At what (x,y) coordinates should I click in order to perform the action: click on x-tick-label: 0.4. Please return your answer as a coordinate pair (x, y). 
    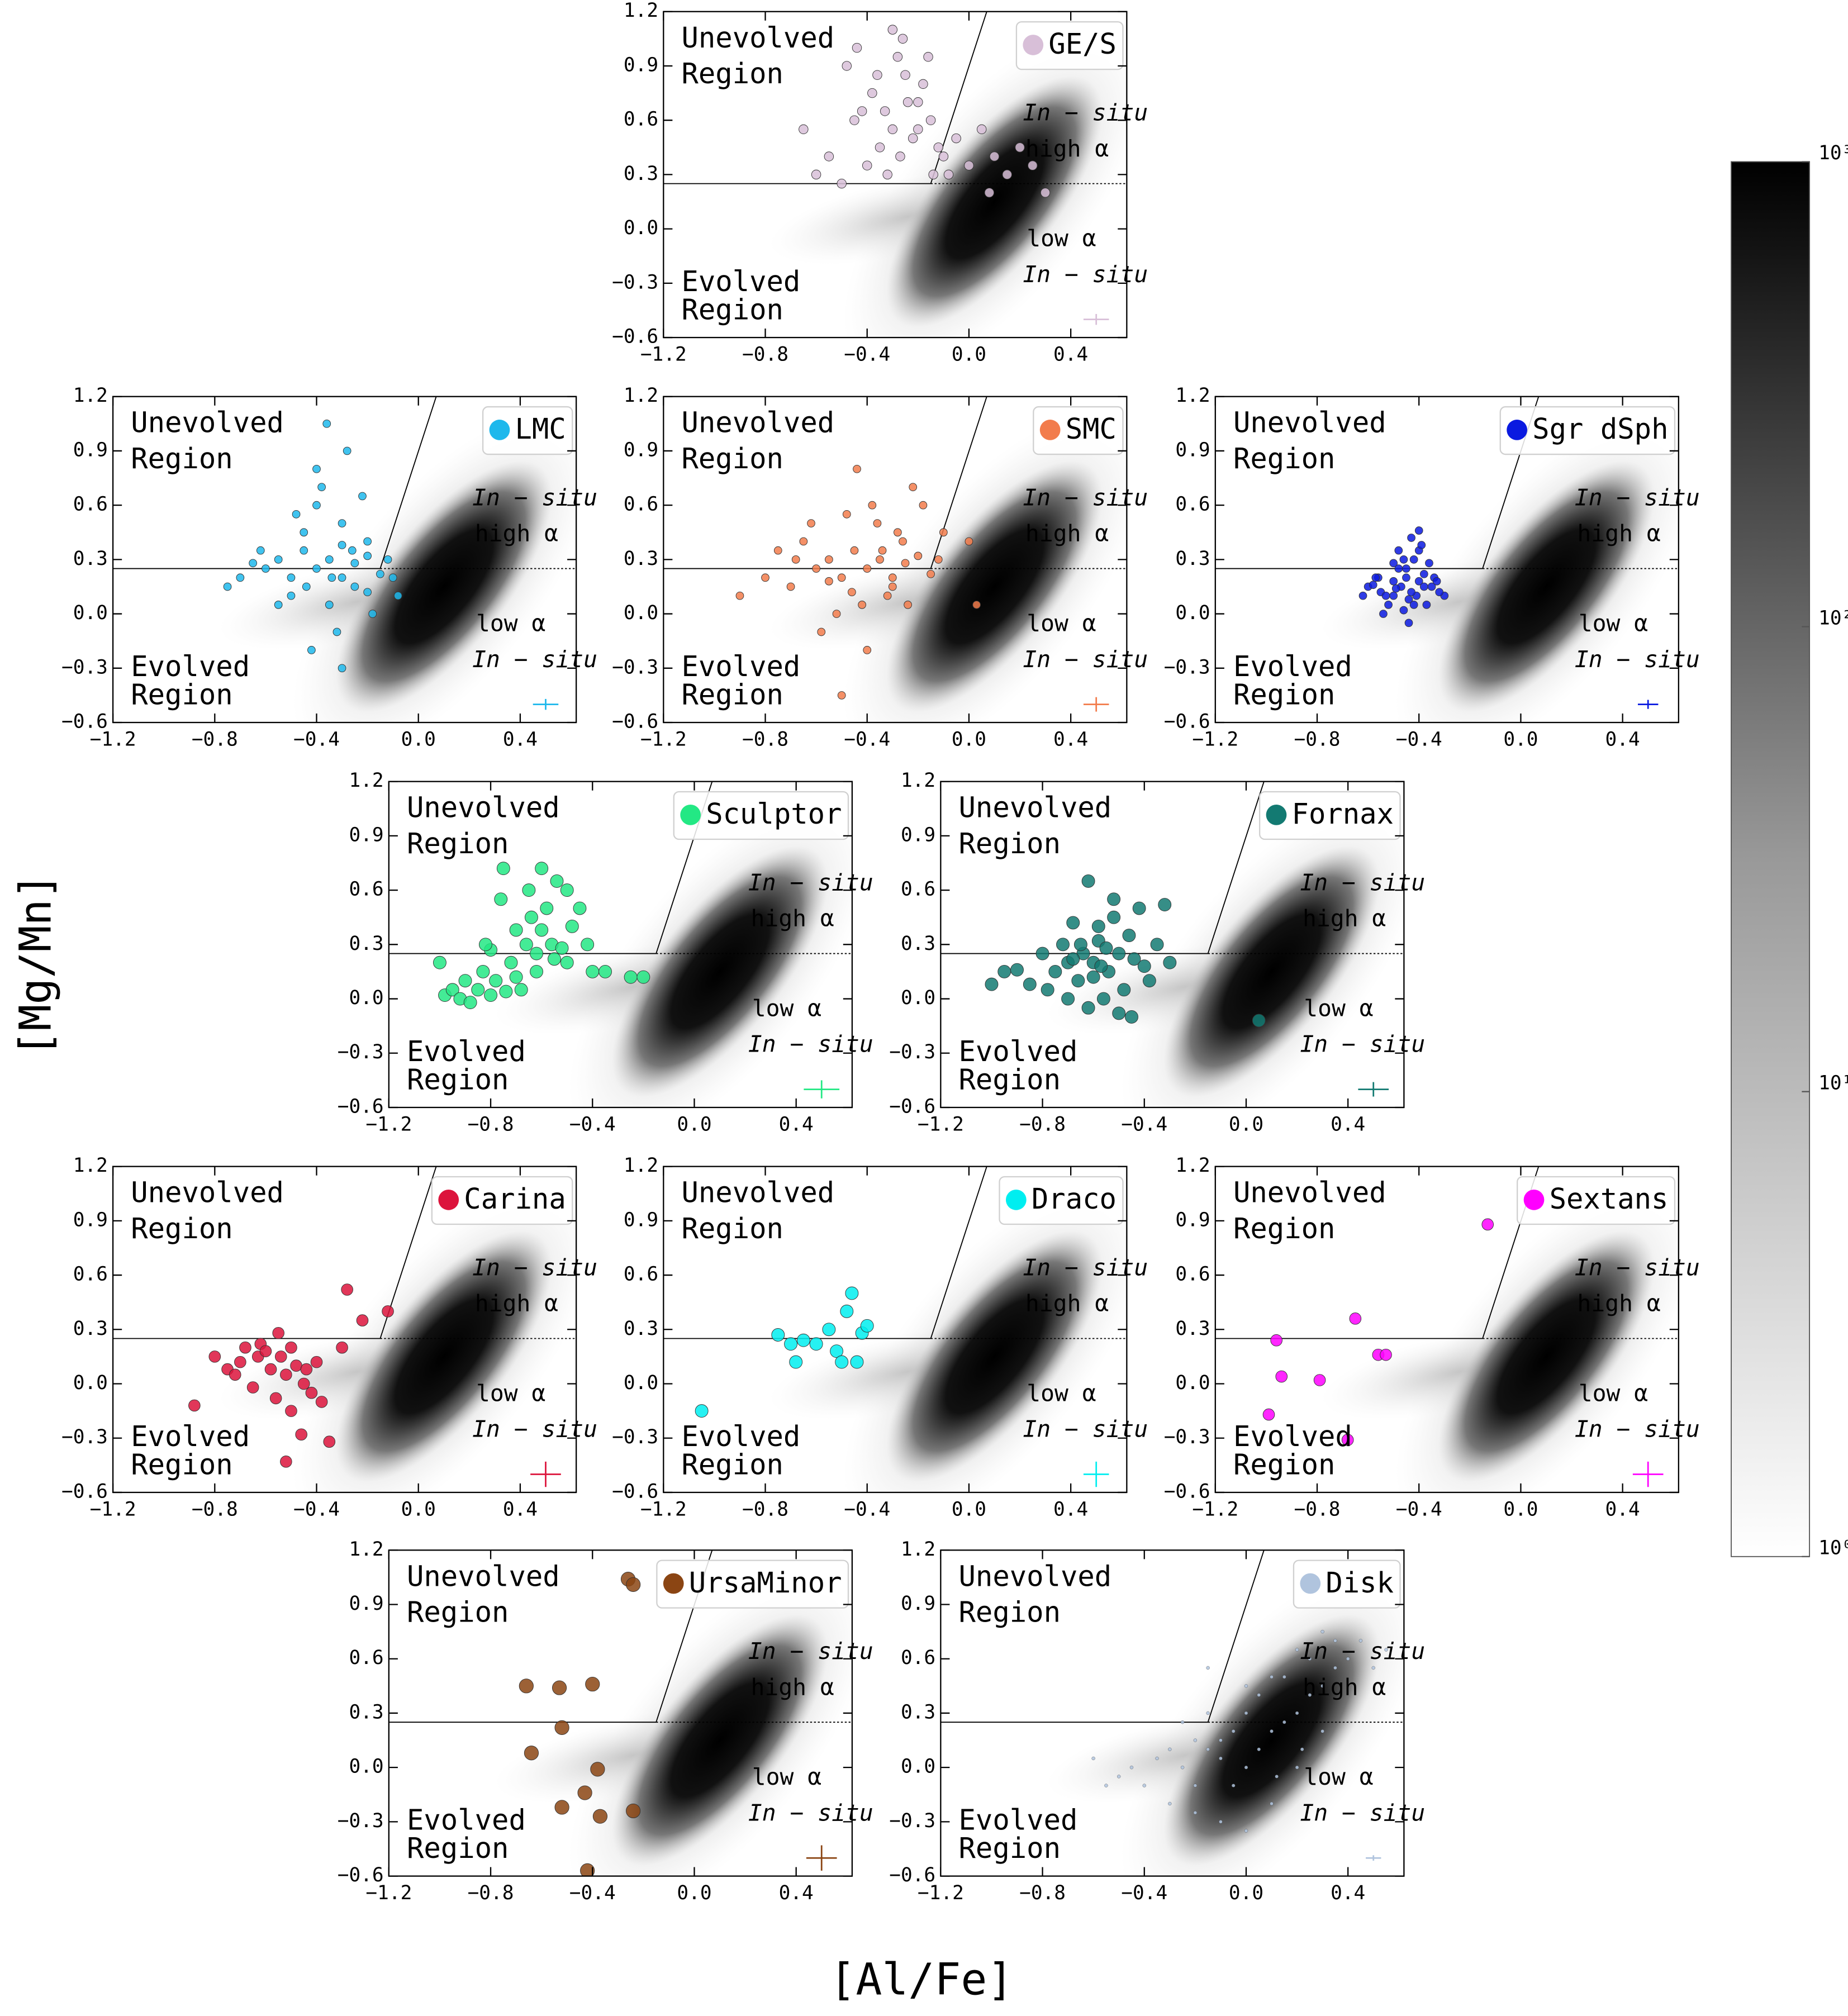
    Looking at the image, I should click on (1348, 1893).